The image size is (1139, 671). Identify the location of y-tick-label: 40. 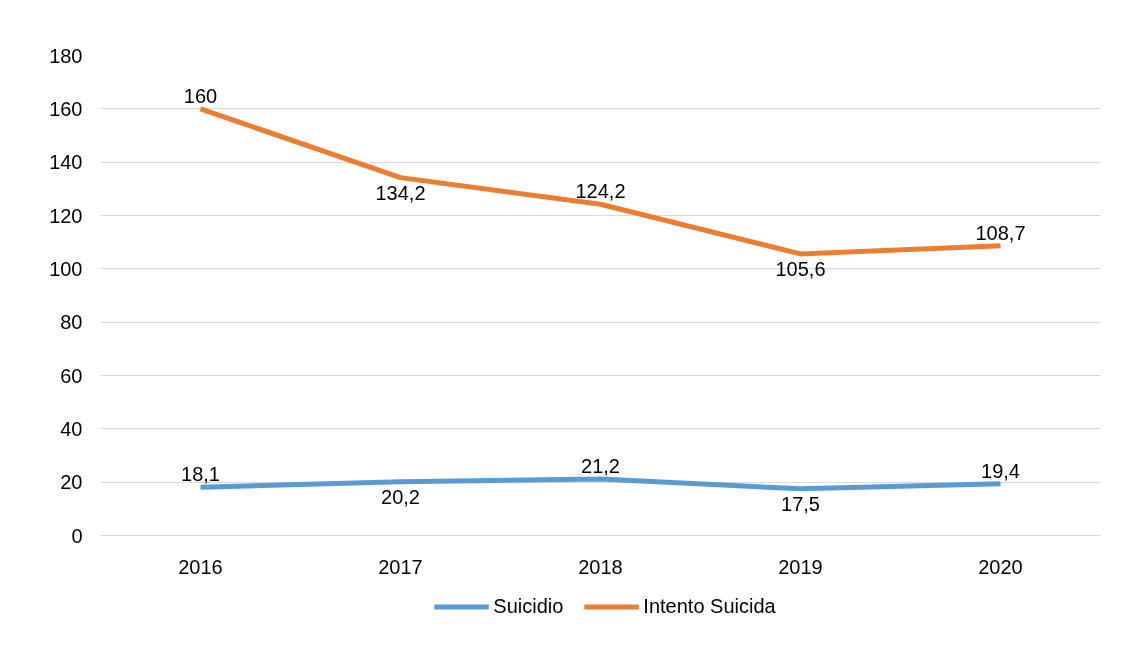
(71, 428).